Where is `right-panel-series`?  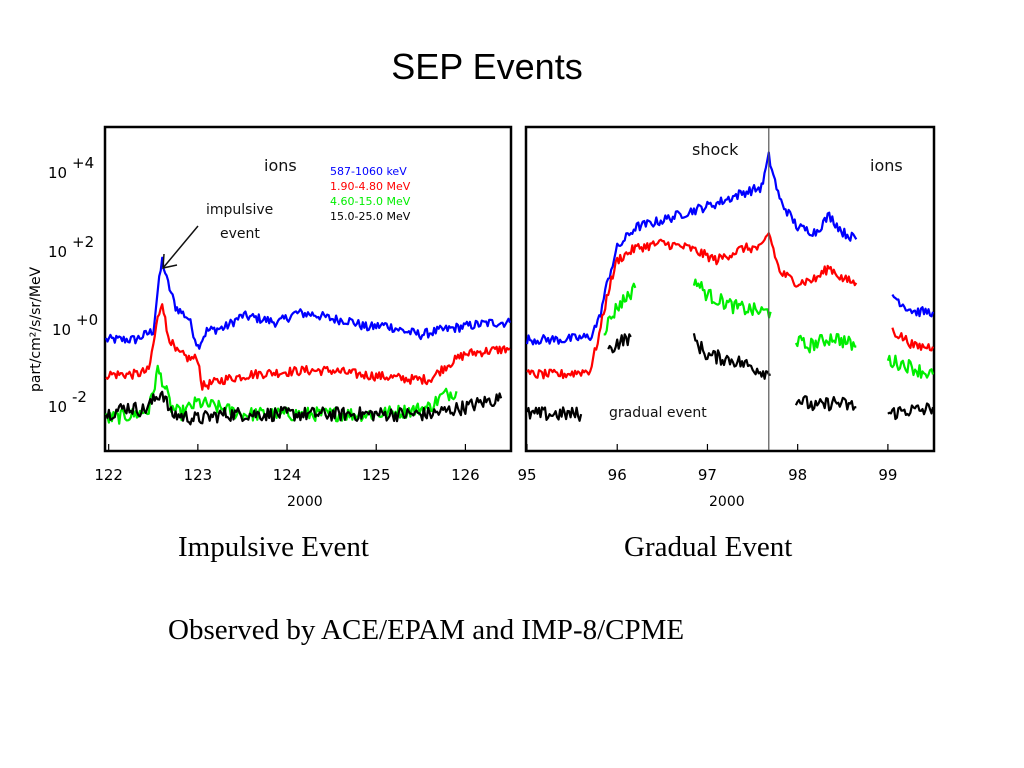 right-panel-series is located at coordinates (730, 286).